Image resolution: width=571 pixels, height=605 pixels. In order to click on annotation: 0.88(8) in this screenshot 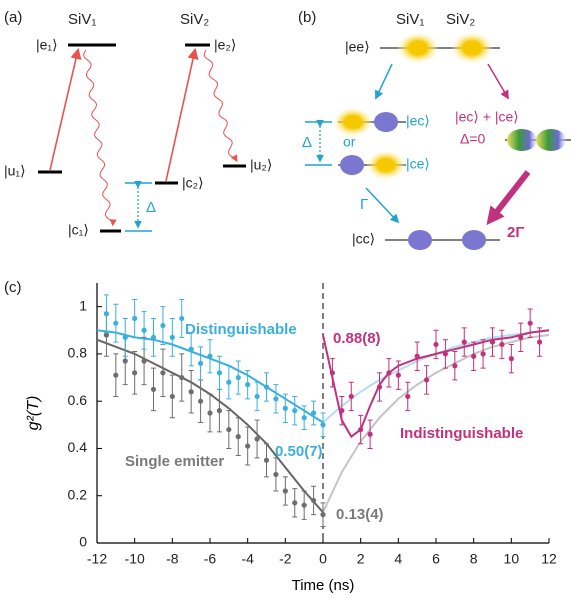, I will do `click(357, 338)`.